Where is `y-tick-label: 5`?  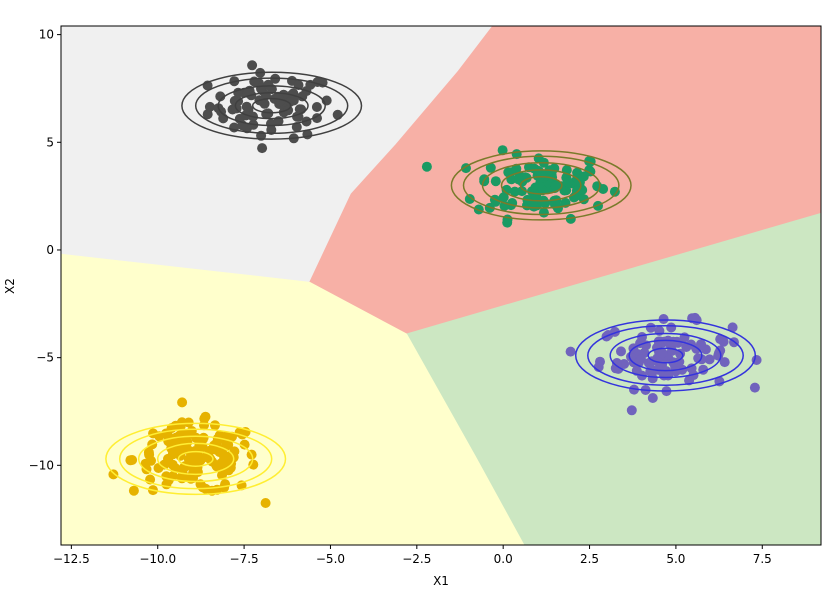 y-tick-label: 5 is located at coordinates (50, 142).